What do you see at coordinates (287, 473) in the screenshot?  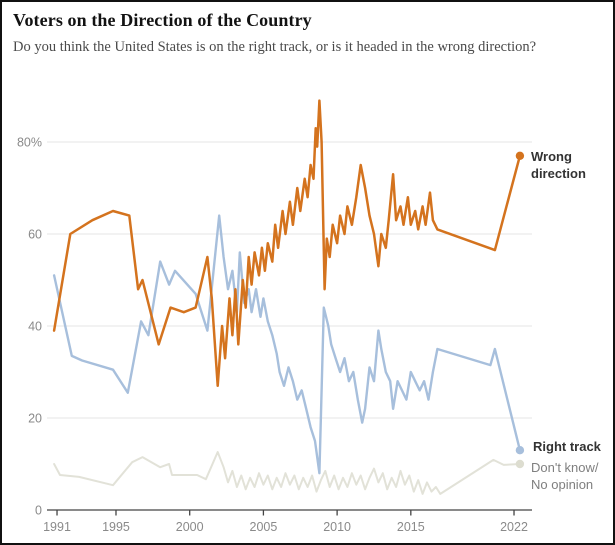 I see `series-line-don-t-know-no-opinion` at bounding box center [287, 473].